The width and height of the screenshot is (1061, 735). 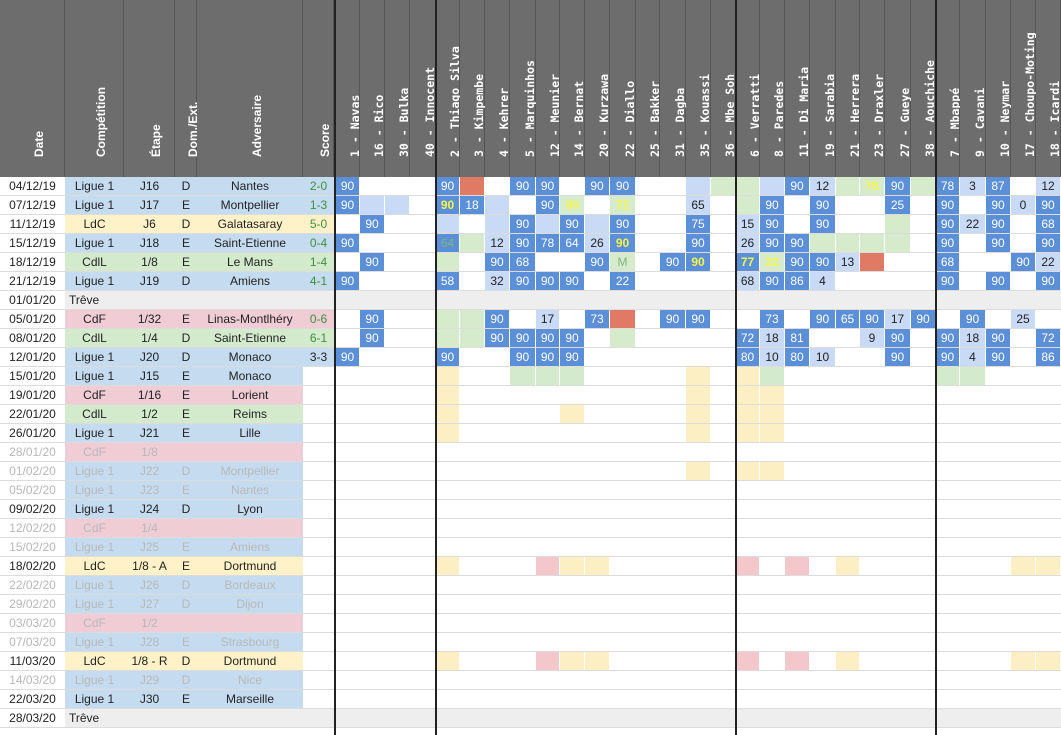 What do you see at coordinates (798, 88) in the screenshot?
I see `header-player: 11 - Di Maria` at bounding box center [798, 88].